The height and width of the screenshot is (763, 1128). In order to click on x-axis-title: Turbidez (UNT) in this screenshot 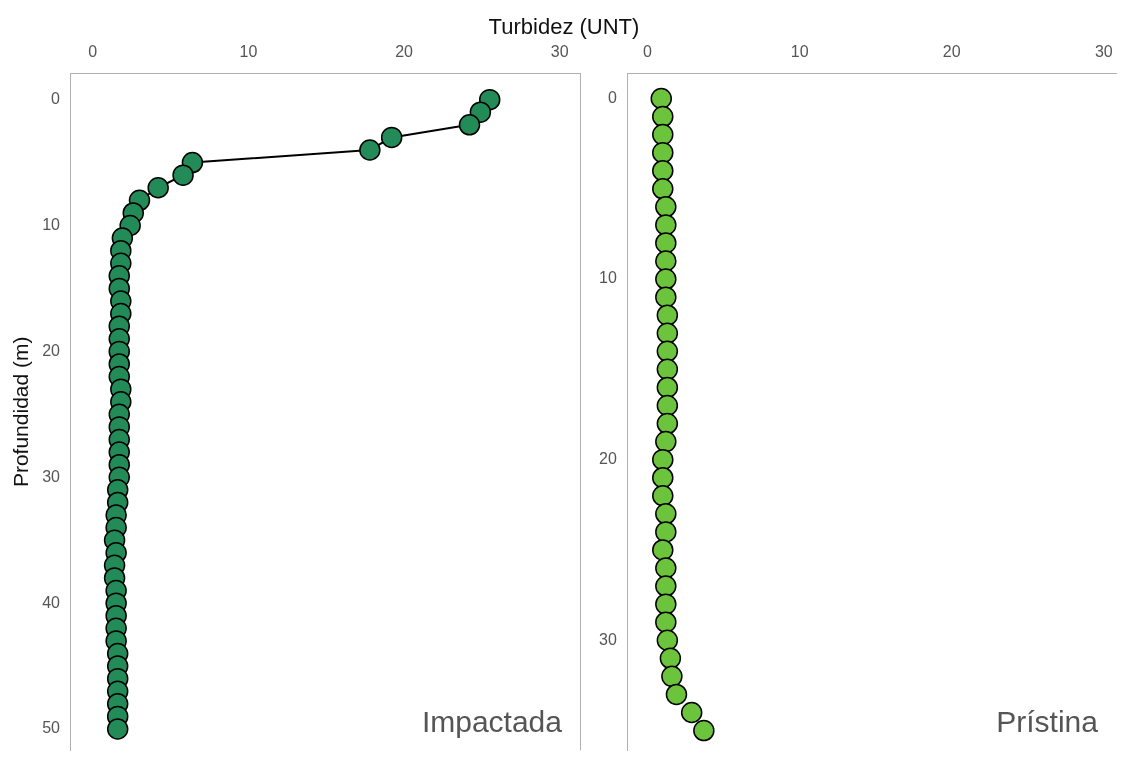, I will do `click(564, 27)`.